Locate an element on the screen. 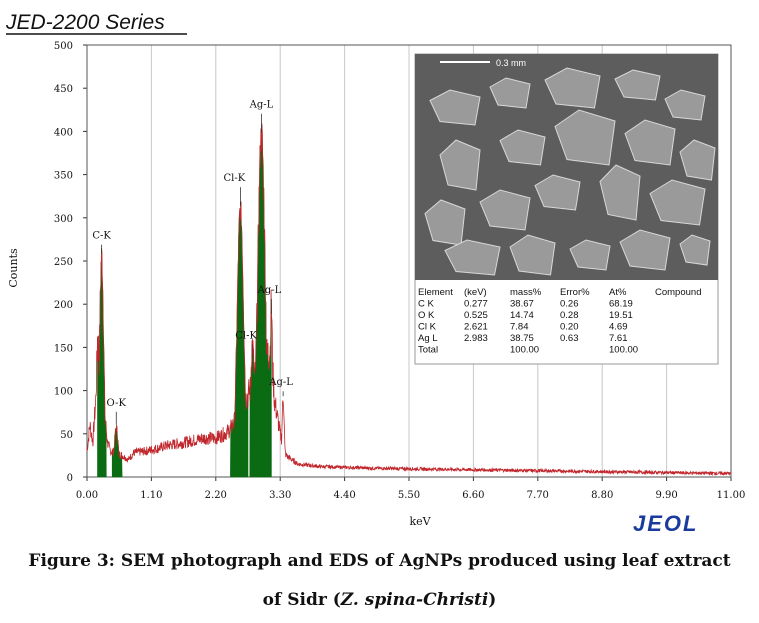 This screenshot has height=623, width=759. y-tick-label: 150 is located at coordinates (63, 348).